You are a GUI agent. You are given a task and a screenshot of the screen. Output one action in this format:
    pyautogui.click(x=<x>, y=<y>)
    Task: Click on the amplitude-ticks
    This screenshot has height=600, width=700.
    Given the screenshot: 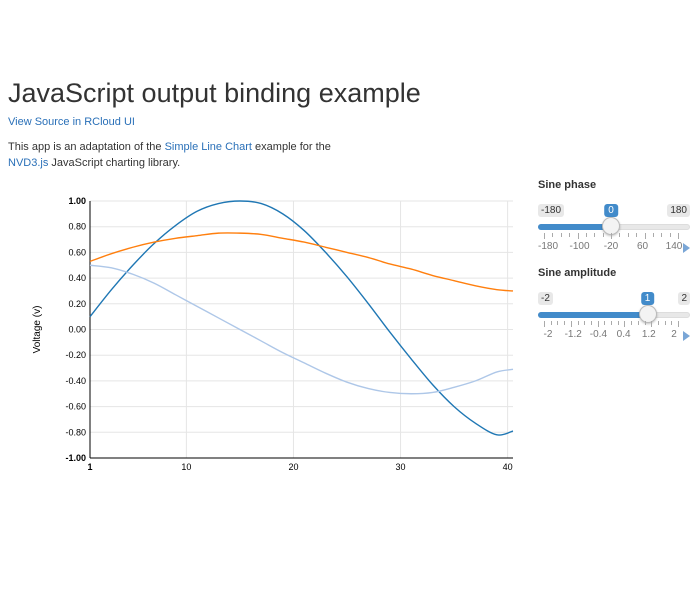 What is the action you would take?
    pyautogui.click(x=614, y=324)
    